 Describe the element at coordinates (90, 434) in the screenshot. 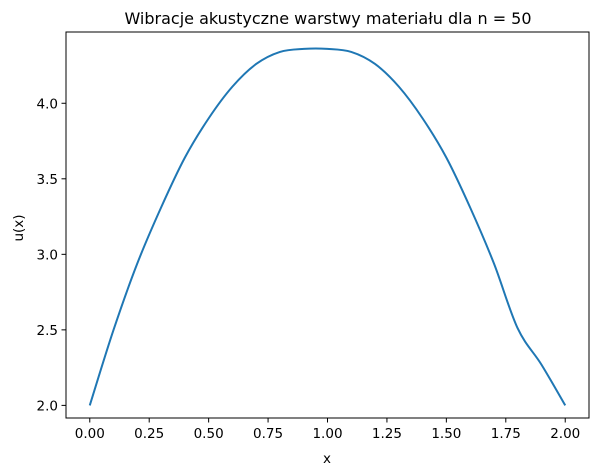

I see `x-tick-label: 0.00` at that location.